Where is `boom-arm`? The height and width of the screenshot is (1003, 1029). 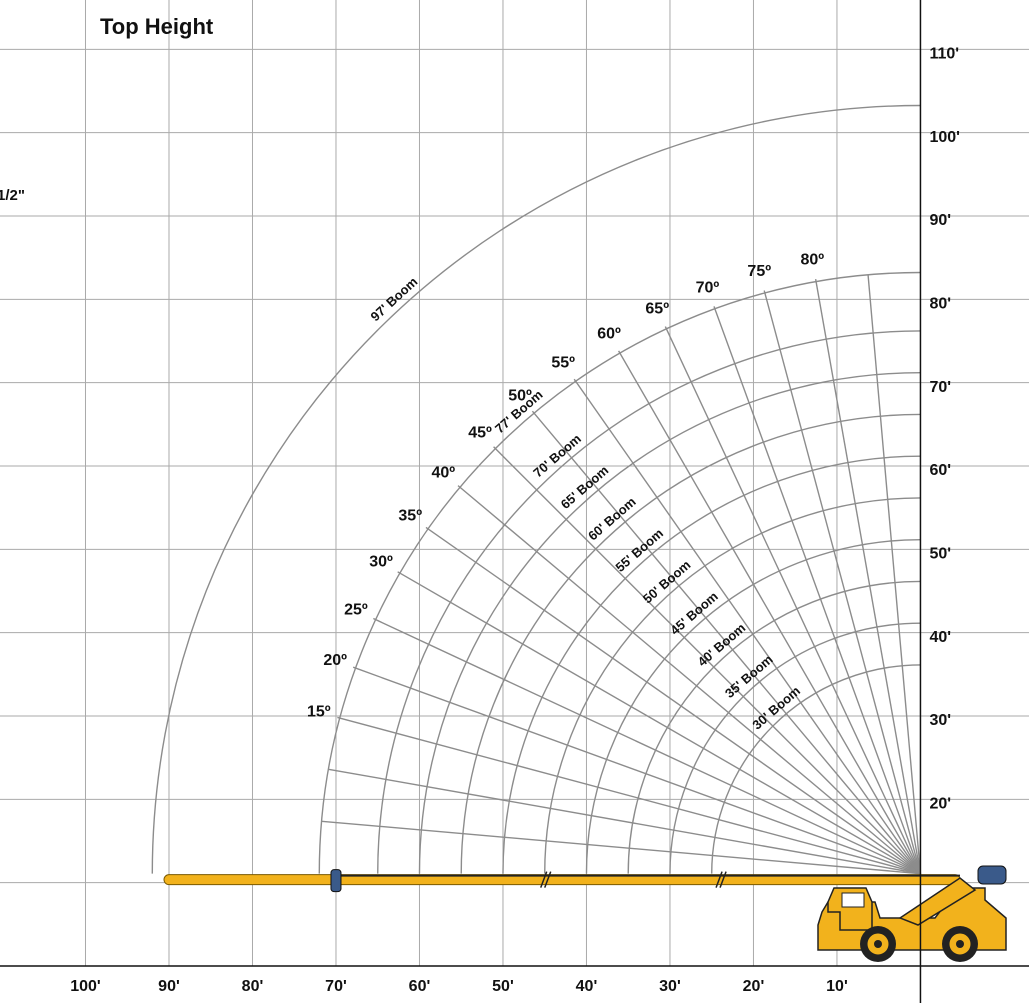 boom-arm is located at coordinates (937, 901).